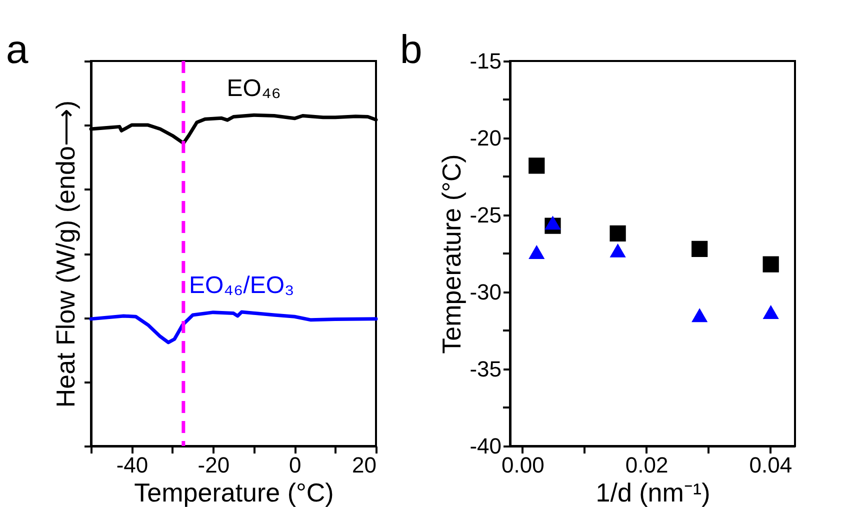  I want to click on text: b, so click(411, 50).